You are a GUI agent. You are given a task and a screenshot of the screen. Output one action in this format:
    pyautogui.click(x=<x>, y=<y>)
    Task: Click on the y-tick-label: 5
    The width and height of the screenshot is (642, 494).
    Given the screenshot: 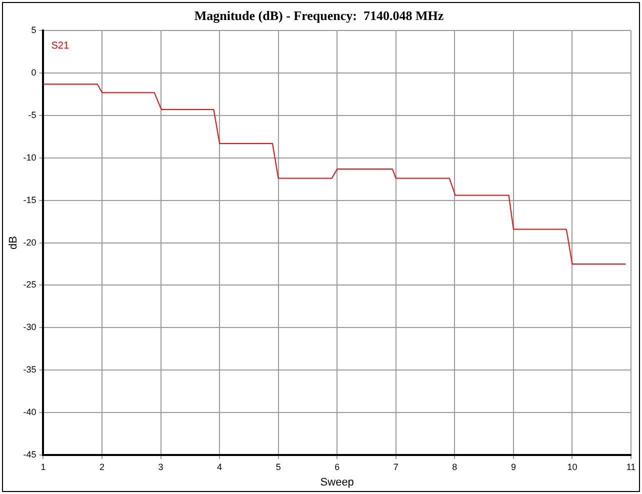 What is the action you would take?
    pyautogui.click(x=33, y=30)
    